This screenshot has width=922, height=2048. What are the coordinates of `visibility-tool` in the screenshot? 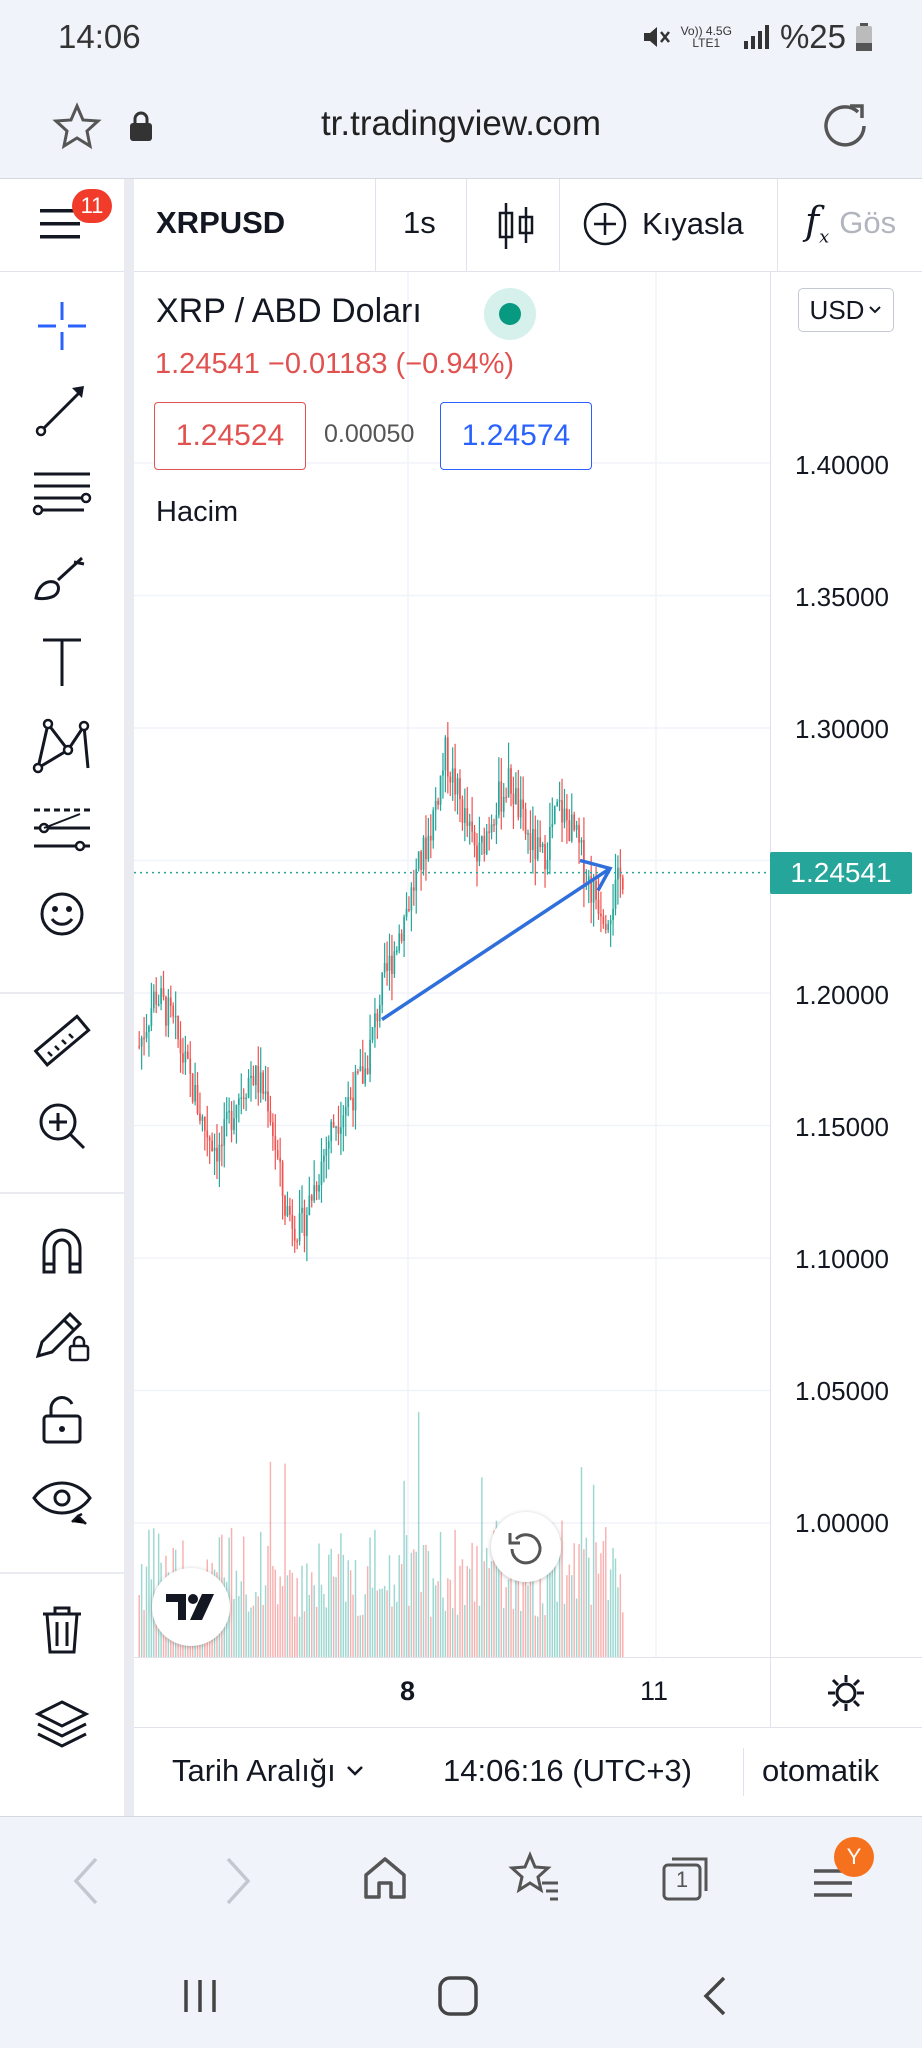 It's located at (62, 1502).